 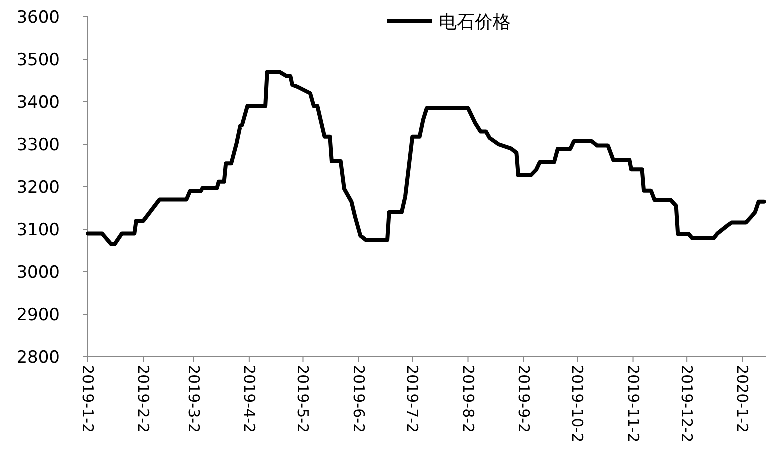 What do you see at coordinates (38, 188) in the screenshot?
I see `y-tick-label: 3200` at bounding box center [38, 188].